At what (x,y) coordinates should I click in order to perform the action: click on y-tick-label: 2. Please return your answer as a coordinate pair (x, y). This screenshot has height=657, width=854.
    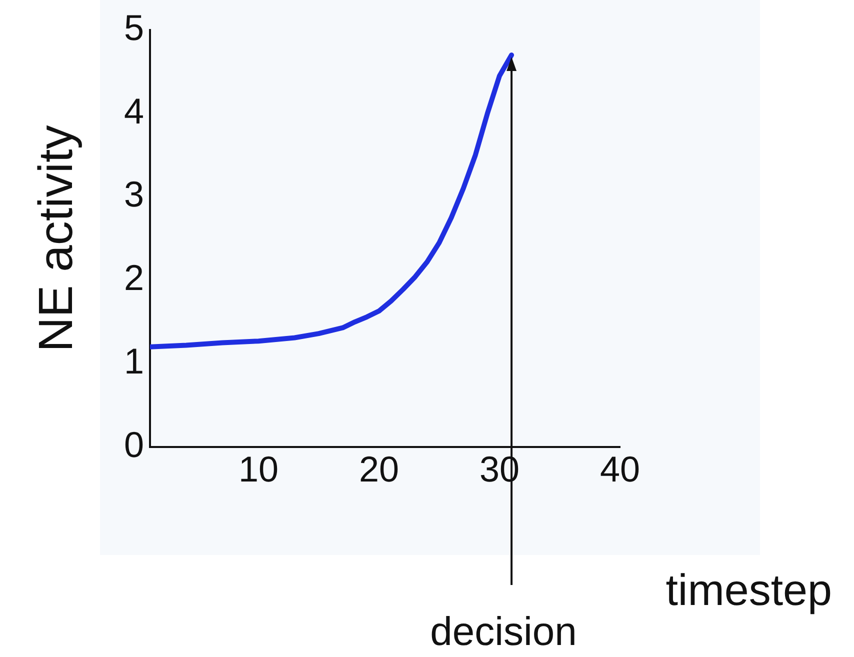
    Looking at the image, I should click on (134, 277).